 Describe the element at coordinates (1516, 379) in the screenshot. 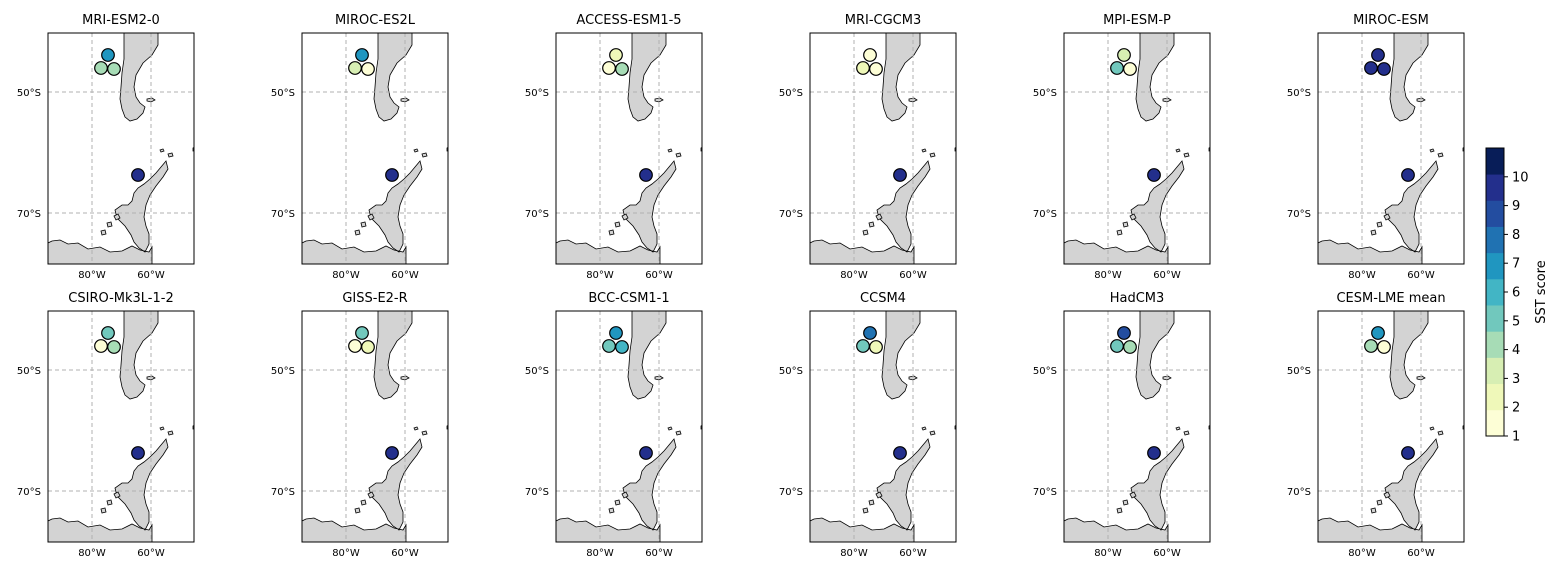

I see `colorbar-tick-label: 3` at that location.